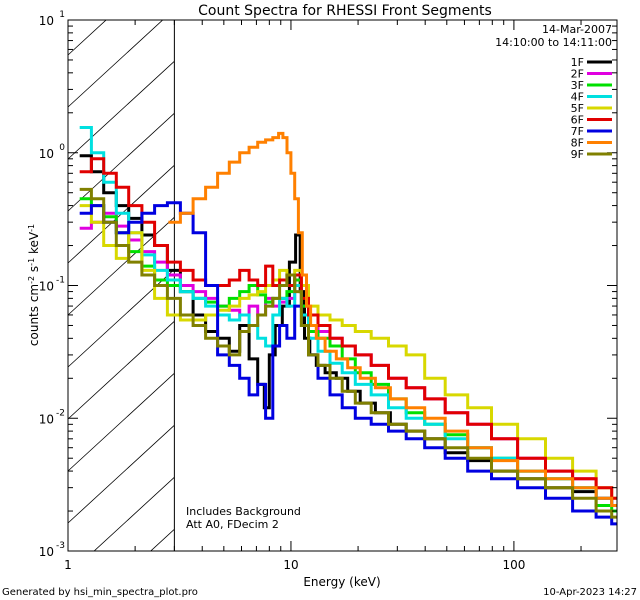  Describe the element at coordinates (243, 511) in the screenshot. I see `background-note: Includes Background` at that location.